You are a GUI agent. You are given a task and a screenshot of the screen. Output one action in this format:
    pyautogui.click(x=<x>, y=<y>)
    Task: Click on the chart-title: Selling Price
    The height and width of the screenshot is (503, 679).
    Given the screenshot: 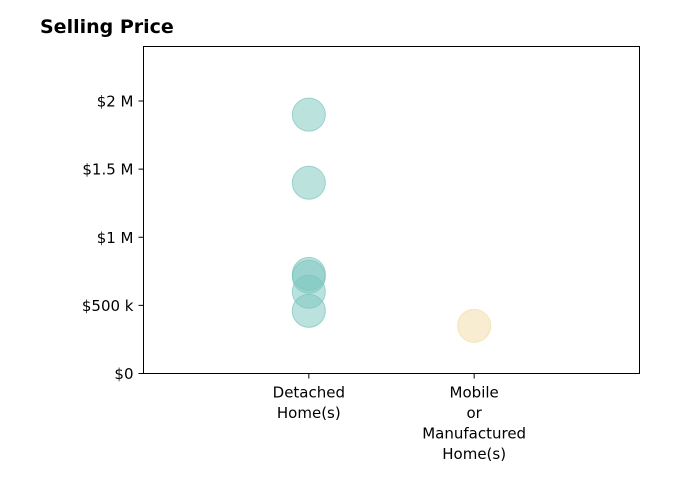 What is the action you would take?
    pyautogui.click(x=107, y=27)
    